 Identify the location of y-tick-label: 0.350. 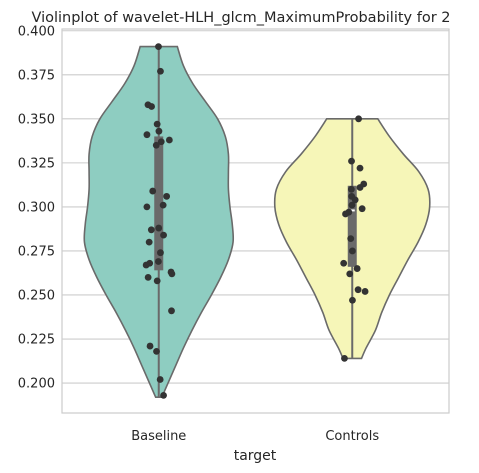
(36, 119).